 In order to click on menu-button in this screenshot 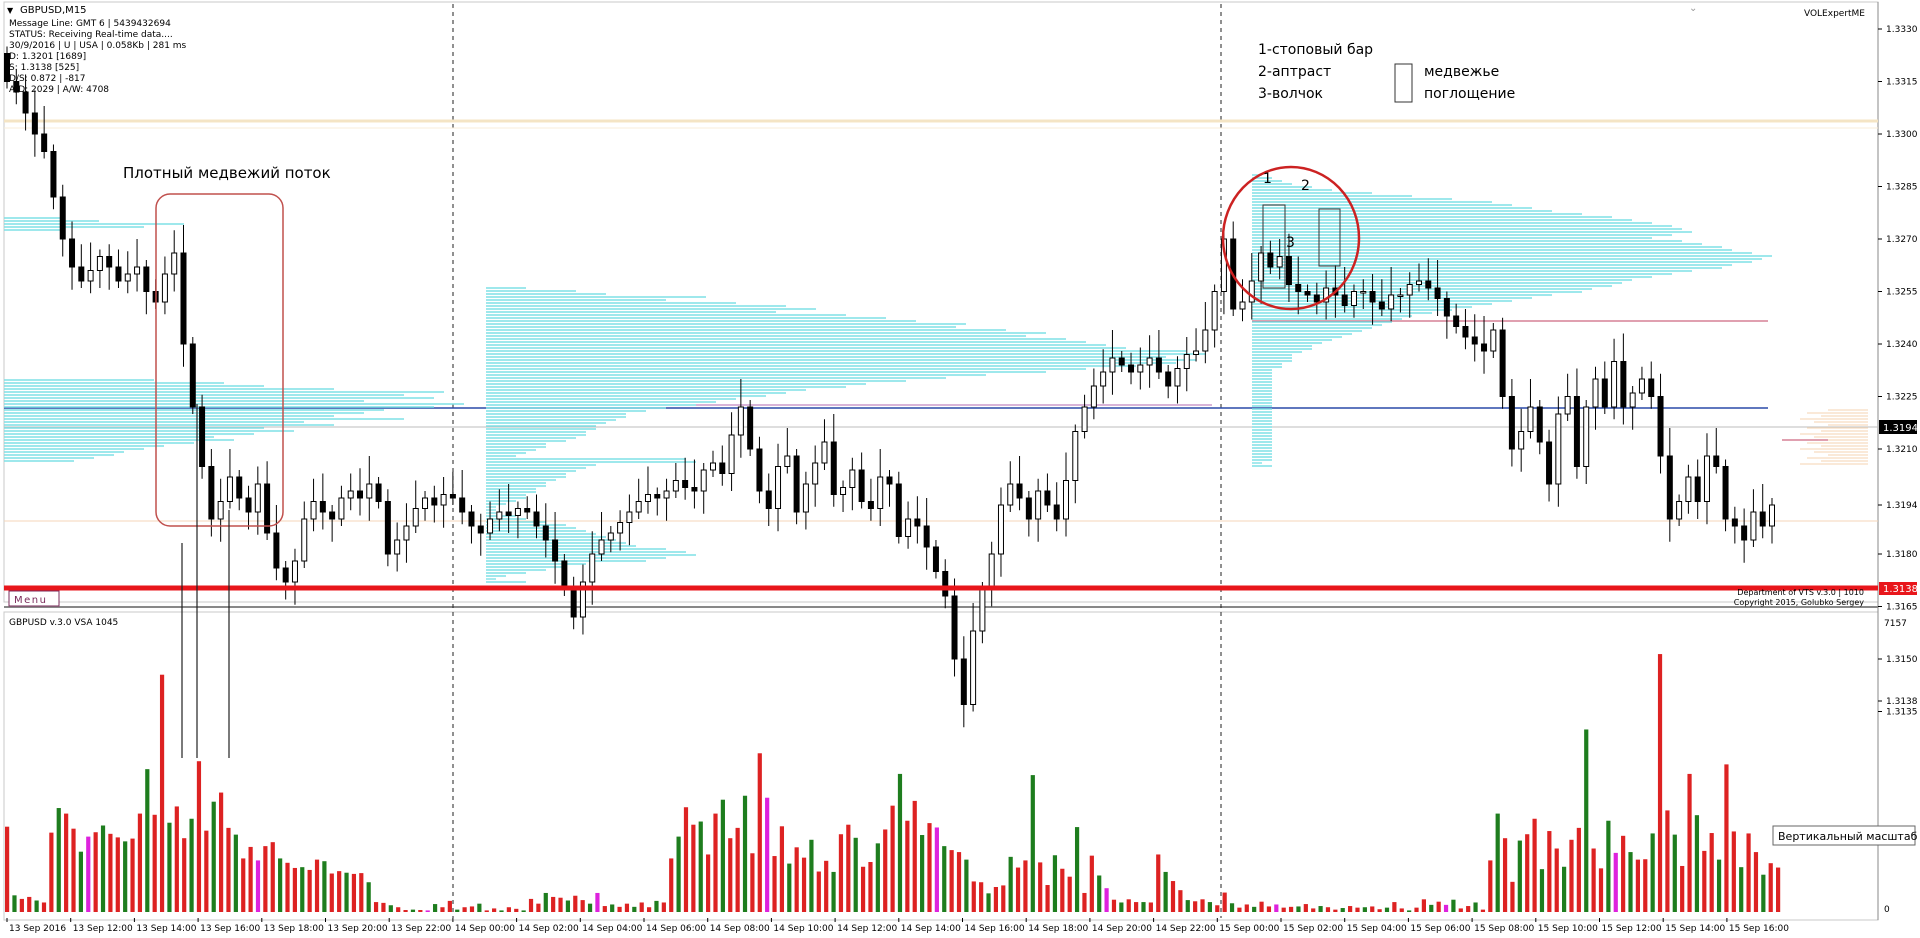, I will do `click(34, 598)`.